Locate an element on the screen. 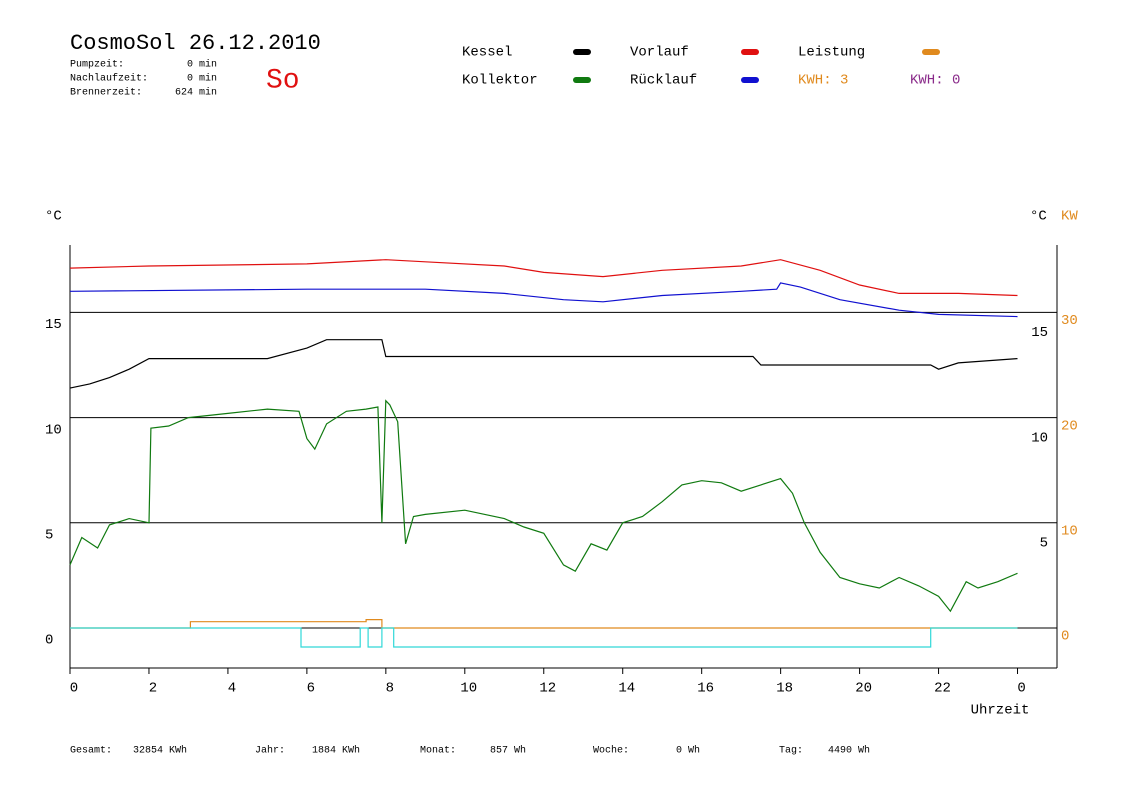 The height and width of the screenshot is (812, 1148). footer-value: 4490 Wh is located at coordinates (849, 751).